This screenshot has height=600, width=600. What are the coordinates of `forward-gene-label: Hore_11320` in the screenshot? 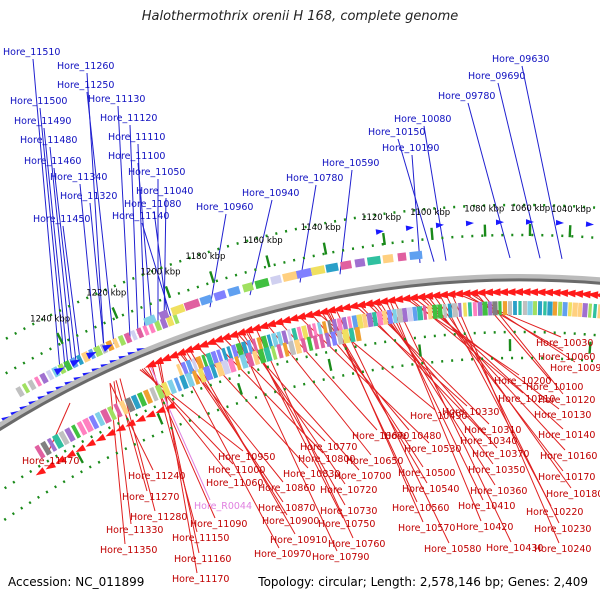 It's located at (88, 196).